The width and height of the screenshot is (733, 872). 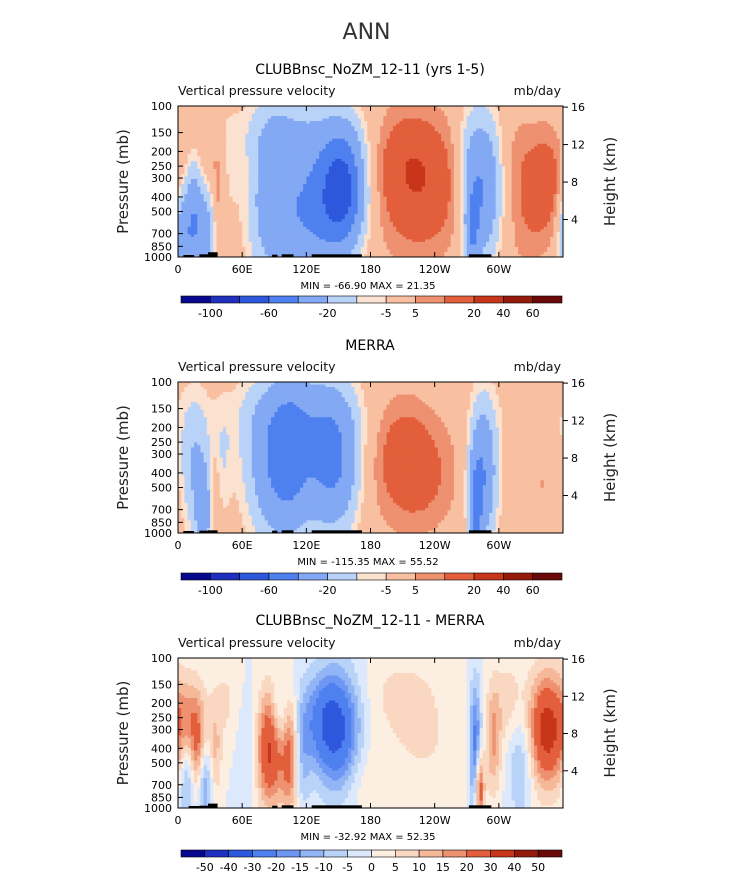 I want to click on colorbar-label: -10, so click(x=324, y=866).